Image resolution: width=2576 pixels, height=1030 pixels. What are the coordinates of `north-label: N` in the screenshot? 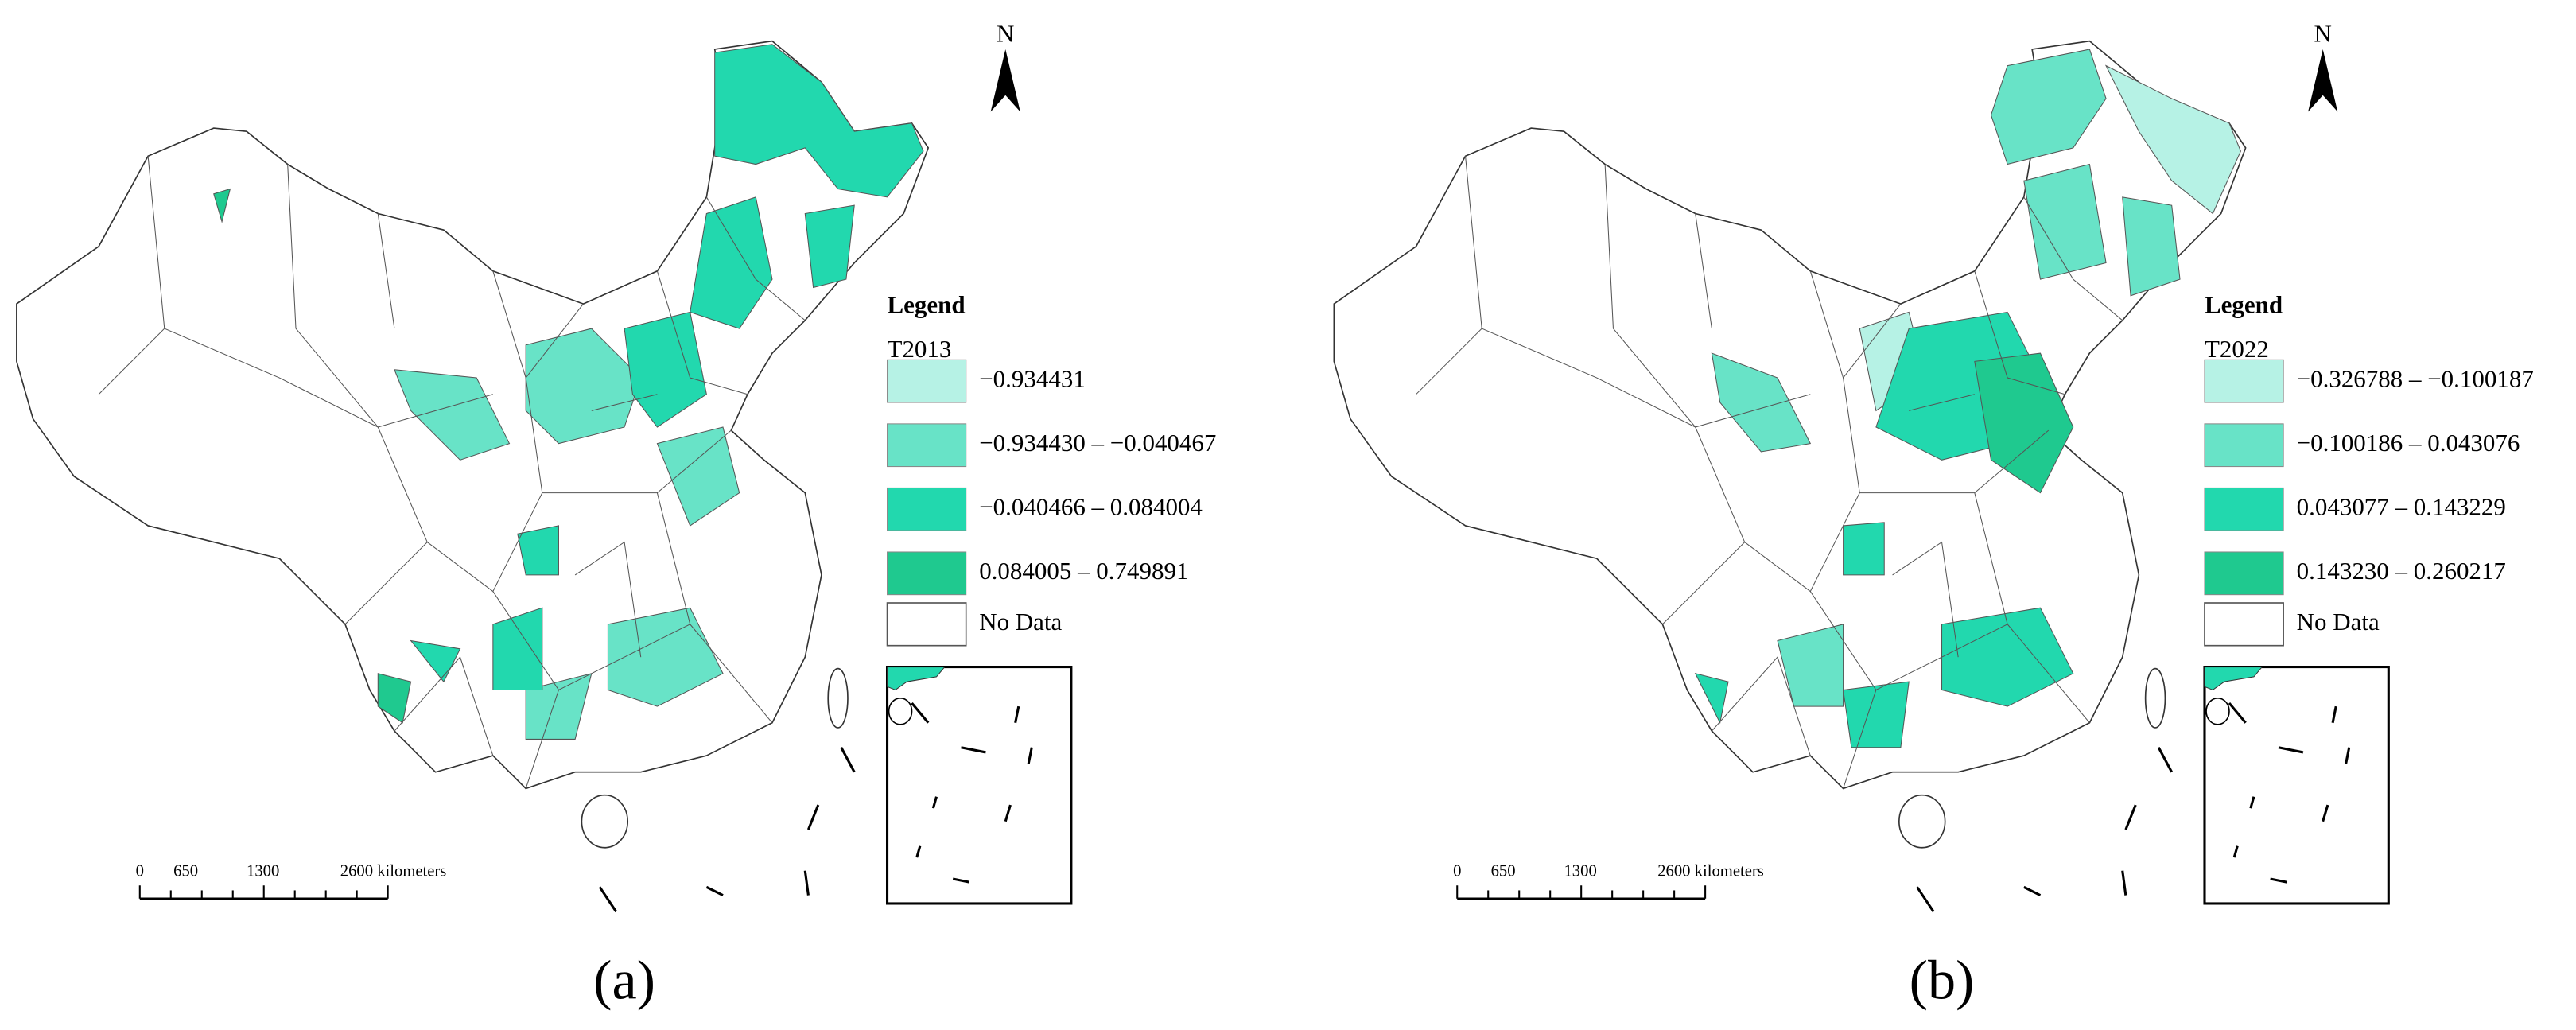 It's located at (1005, 34).